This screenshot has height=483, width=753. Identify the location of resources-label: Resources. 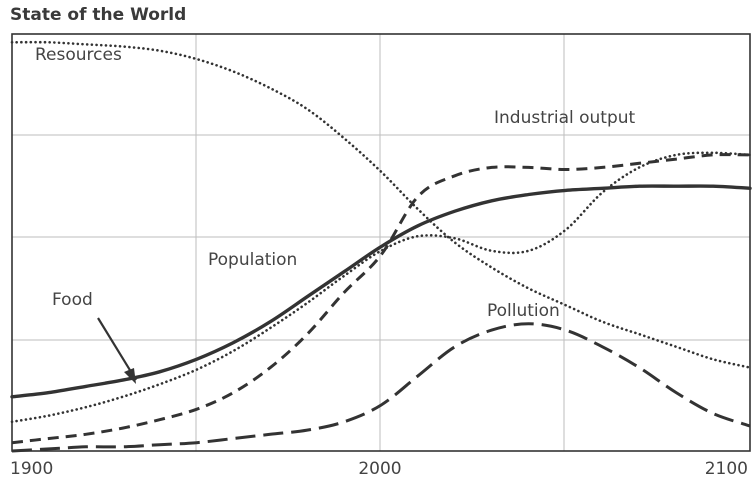
(78, 55).